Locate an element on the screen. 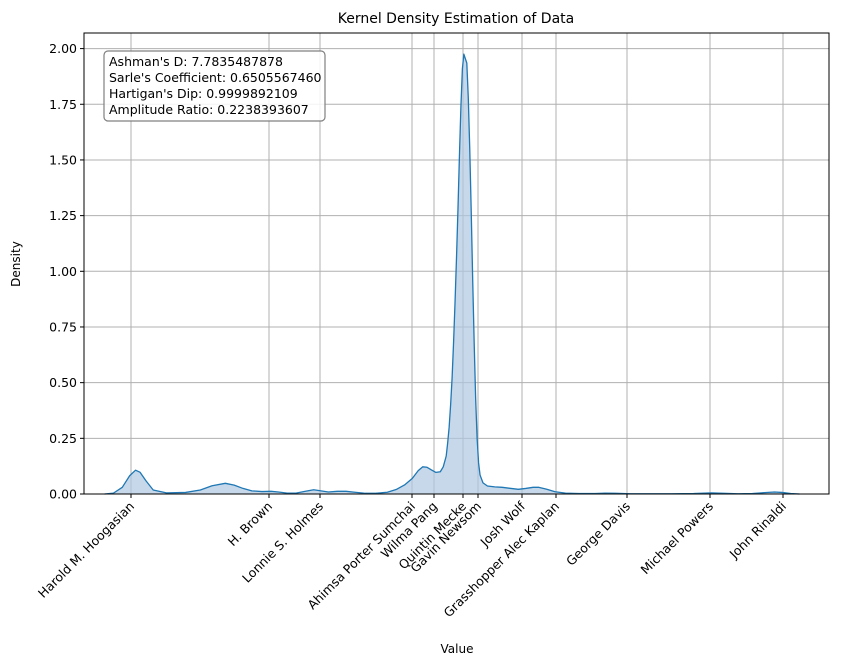  y-tick-label: 0.50 is located at coordinates (63, 382).